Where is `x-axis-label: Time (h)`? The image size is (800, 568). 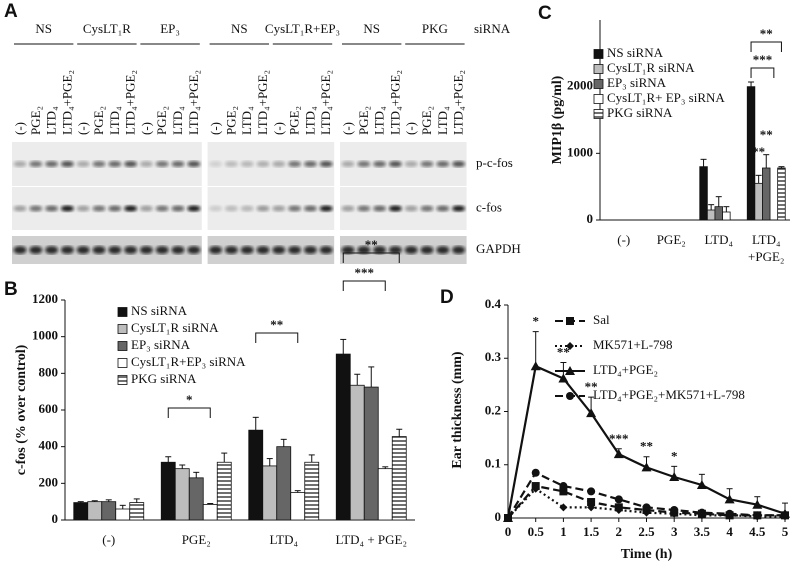 x-axis-label: Time (h) is located at coordinates (647, 554).